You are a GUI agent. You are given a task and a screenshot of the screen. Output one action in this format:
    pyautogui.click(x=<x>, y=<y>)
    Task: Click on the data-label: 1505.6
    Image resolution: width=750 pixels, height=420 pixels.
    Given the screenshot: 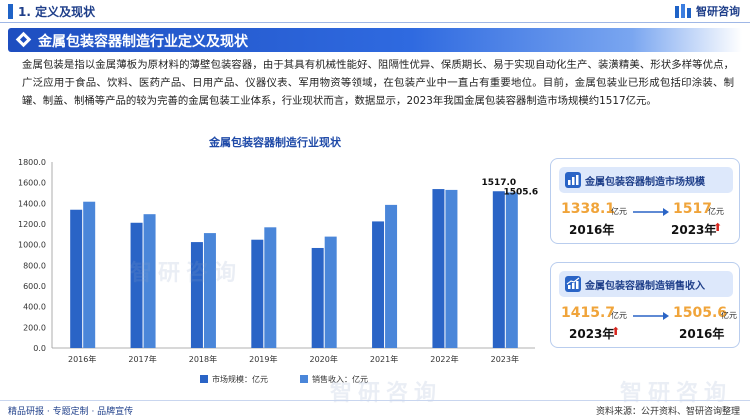 What is the action you would take?
    pyautogui.click(x=520, y=192)
    